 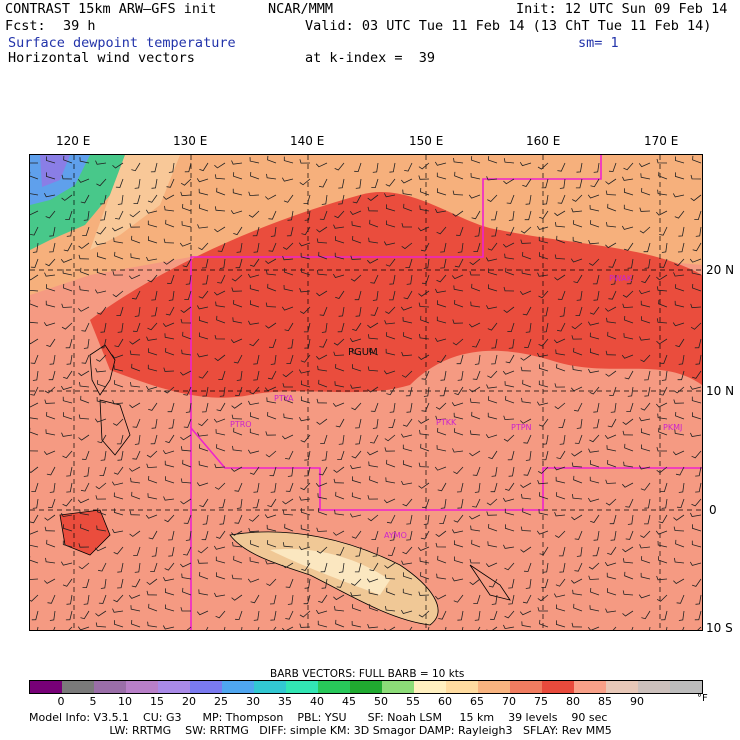 What do you see at coordinates (509, 701) in the screenshot?
I see `colorbar-tick-label: 70` at bounding box center [509, 701].